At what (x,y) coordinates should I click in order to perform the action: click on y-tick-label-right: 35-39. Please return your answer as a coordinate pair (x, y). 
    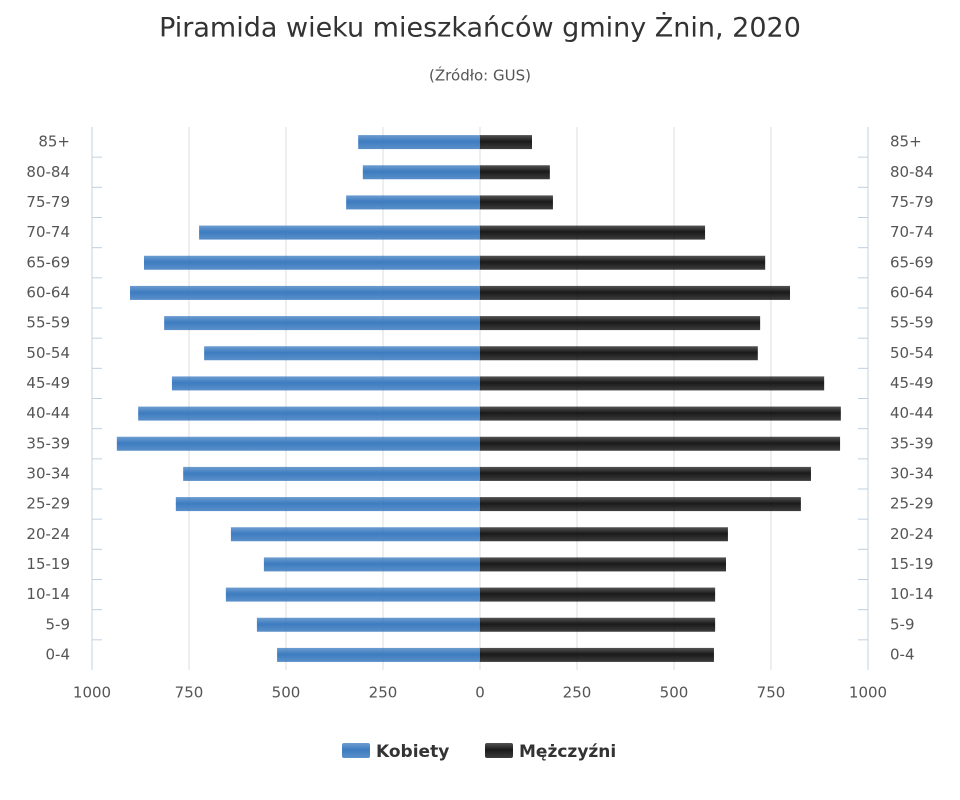
    Looking at the image, I should click on (912, 443).